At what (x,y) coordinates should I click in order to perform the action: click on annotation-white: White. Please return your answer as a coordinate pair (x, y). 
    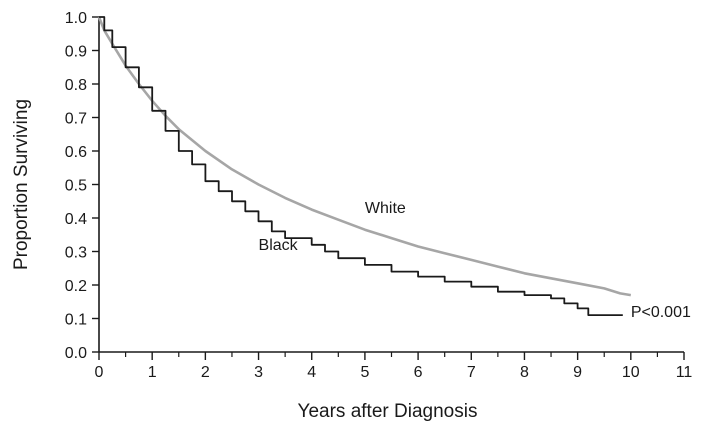
    Looking at the image, I should click on (385, 208).